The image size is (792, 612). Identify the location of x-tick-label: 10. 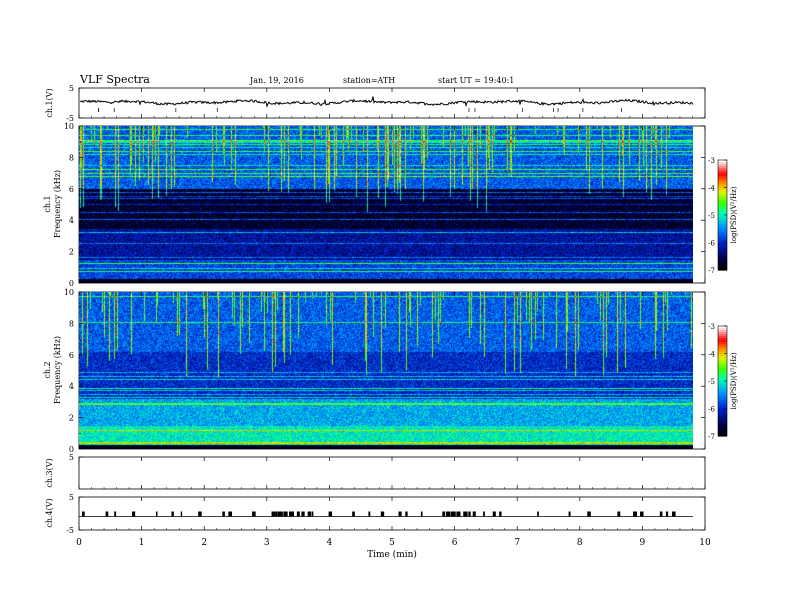
(705, 543).